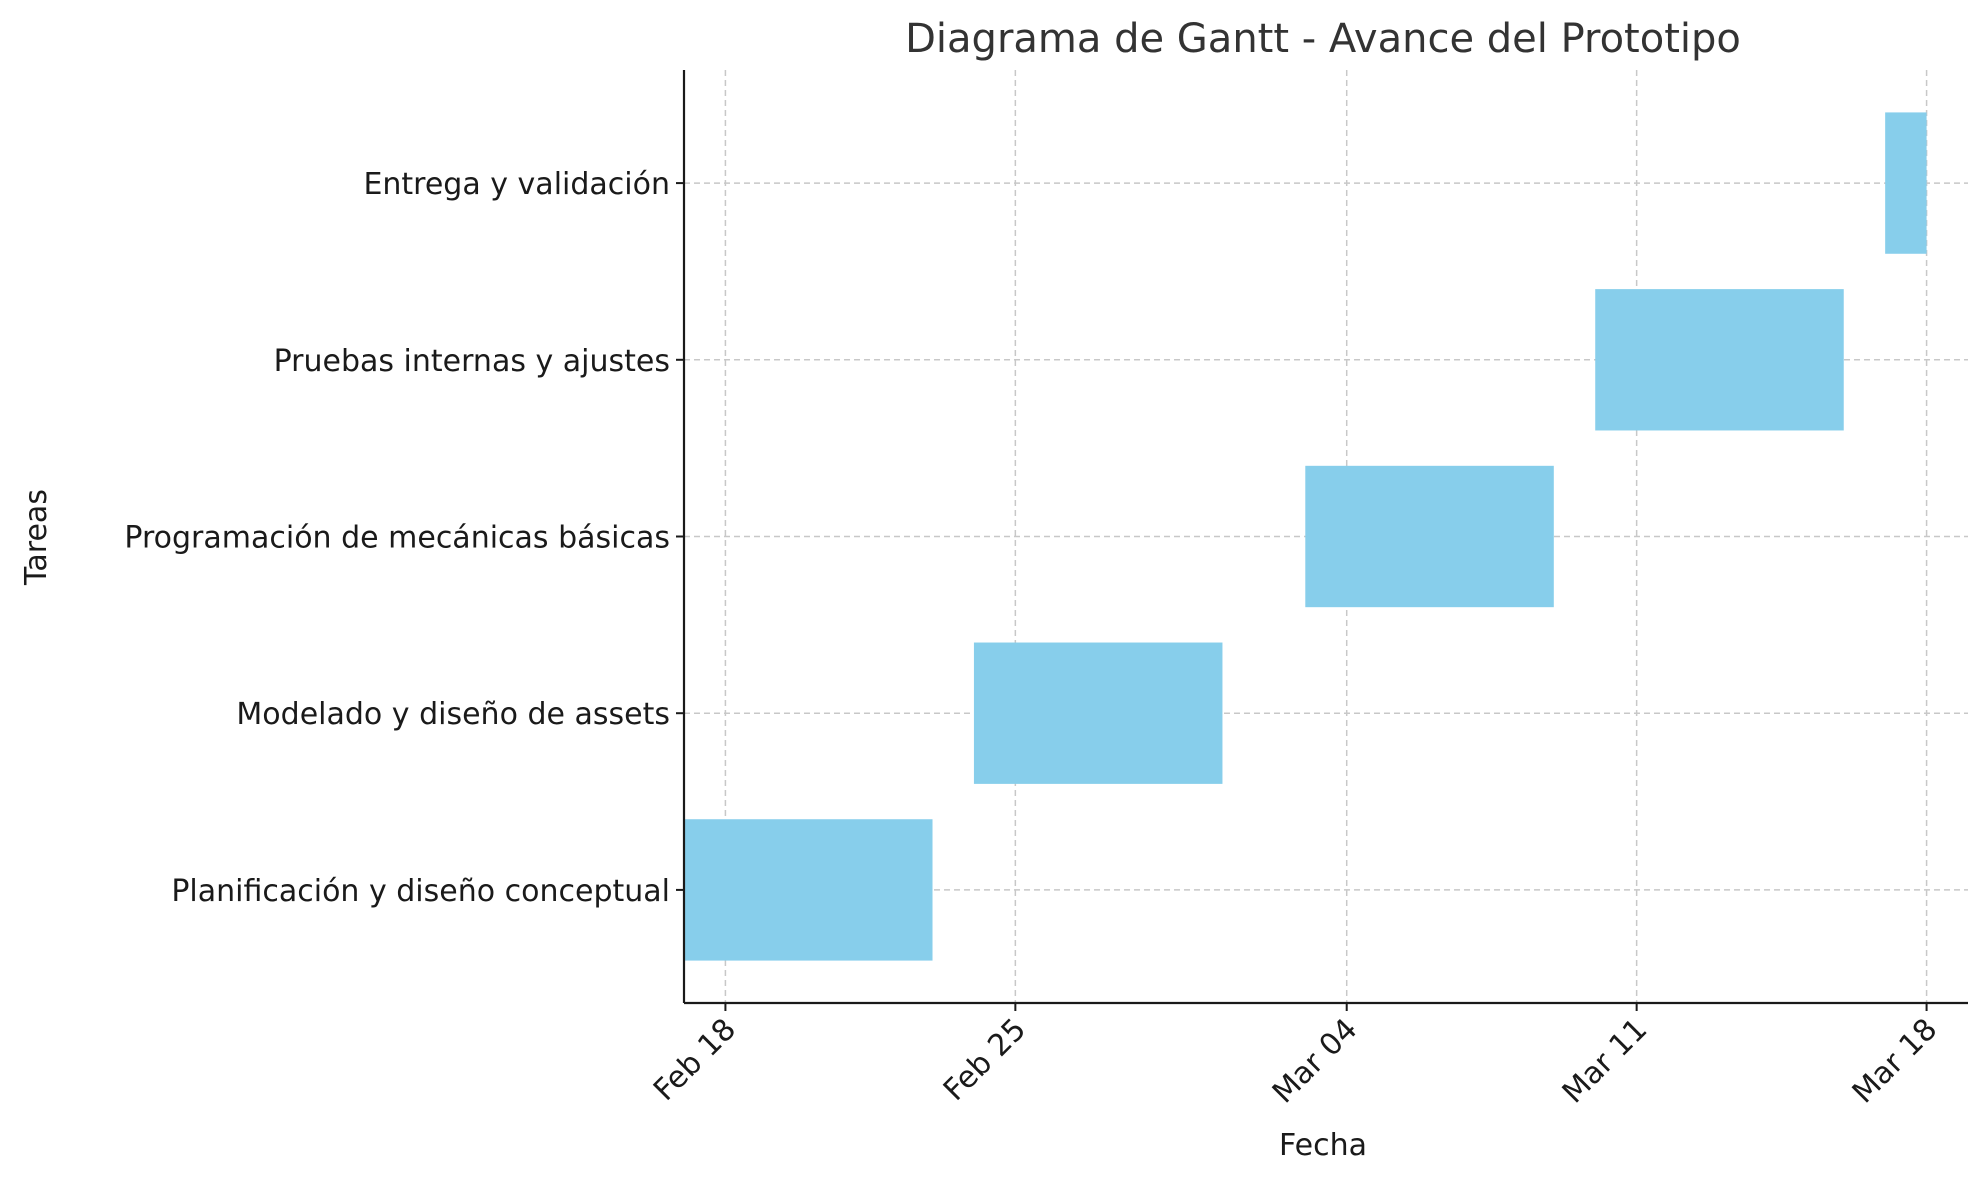 This screenshot has width=1980, height=1180. I want to click on y-tick-label: Programación de mecánicas básicas, so click(397, 538).